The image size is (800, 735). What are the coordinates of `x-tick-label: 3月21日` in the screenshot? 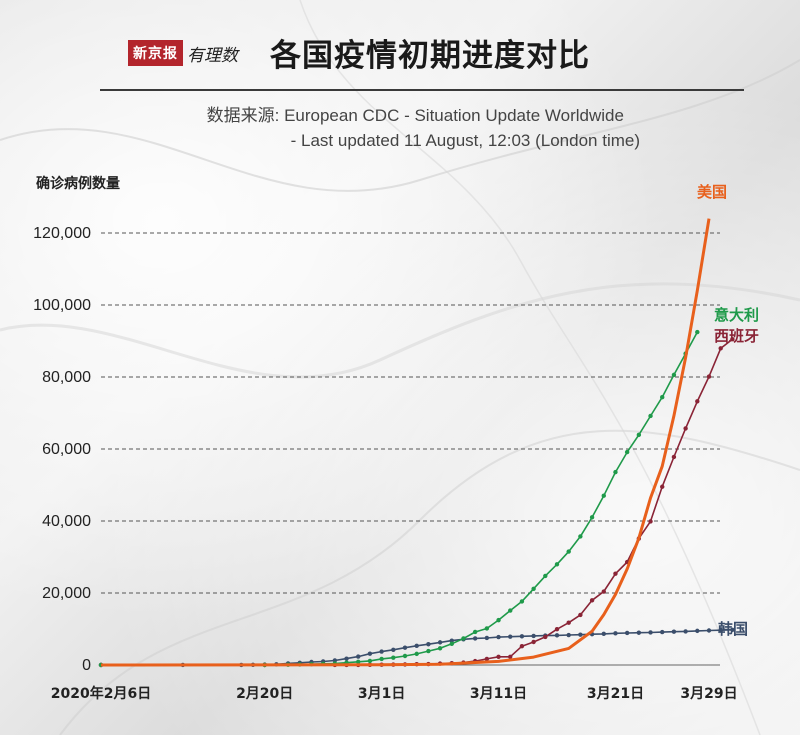 It's located at (615, 694).